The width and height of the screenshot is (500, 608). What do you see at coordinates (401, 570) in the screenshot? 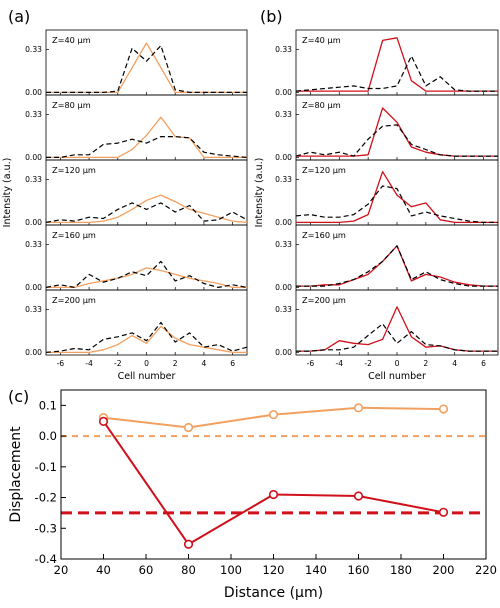
I see `x-tick-label: 180` at bounding box center [401, 570].